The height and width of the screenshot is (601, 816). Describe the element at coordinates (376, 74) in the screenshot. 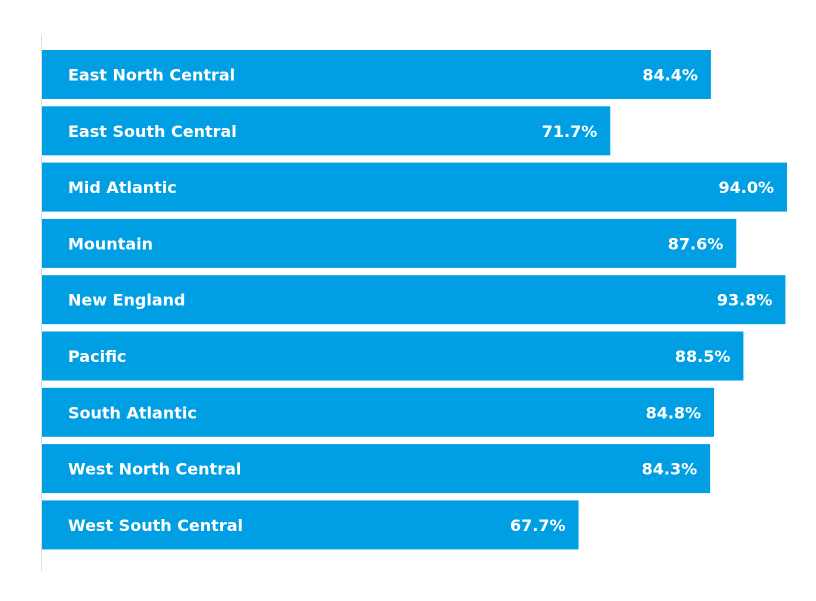

I see `bar-east-north-central` at that location.